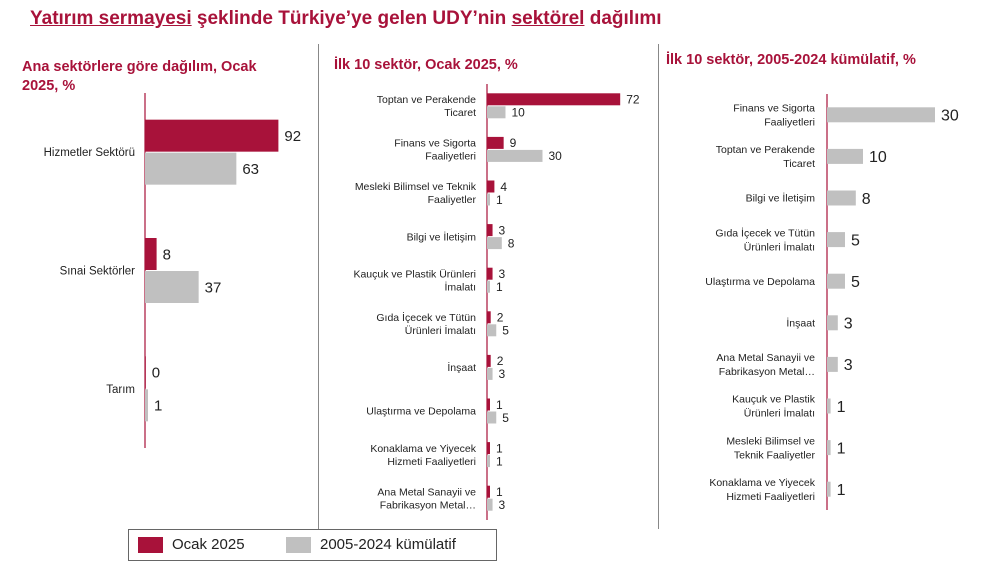  What do you see at coordinates (426, 65) in the screenshot?
I see `panel-2-title: İlk 10 sektör, Ocak 2025, %` at bounding box center [426, 65].